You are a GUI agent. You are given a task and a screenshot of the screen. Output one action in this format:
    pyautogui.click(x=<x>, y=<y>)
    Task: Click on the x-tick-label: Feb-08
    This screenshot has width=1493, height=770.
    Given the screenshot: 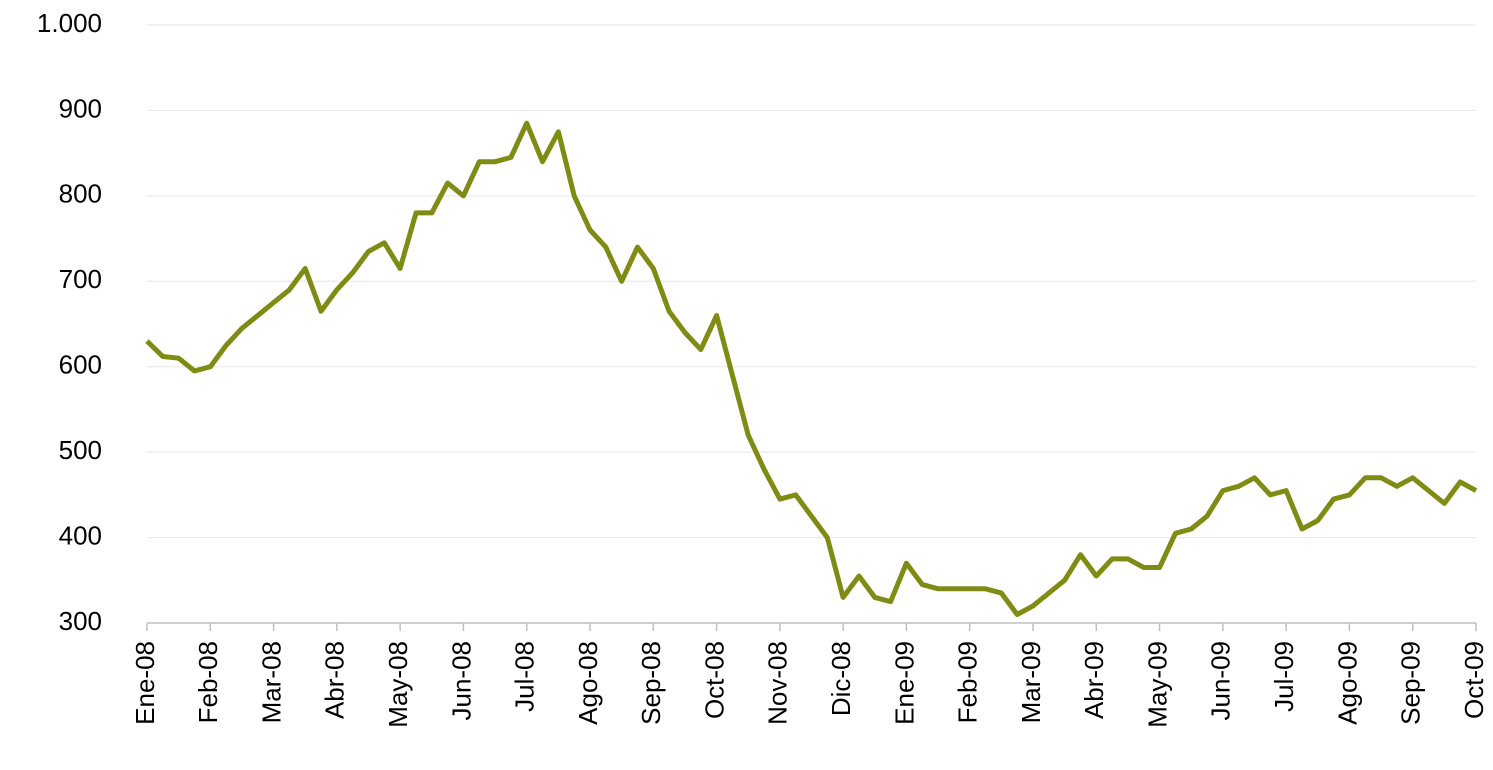 What is the action you would take?
    pyautogui.click(x=208, y=682)
    